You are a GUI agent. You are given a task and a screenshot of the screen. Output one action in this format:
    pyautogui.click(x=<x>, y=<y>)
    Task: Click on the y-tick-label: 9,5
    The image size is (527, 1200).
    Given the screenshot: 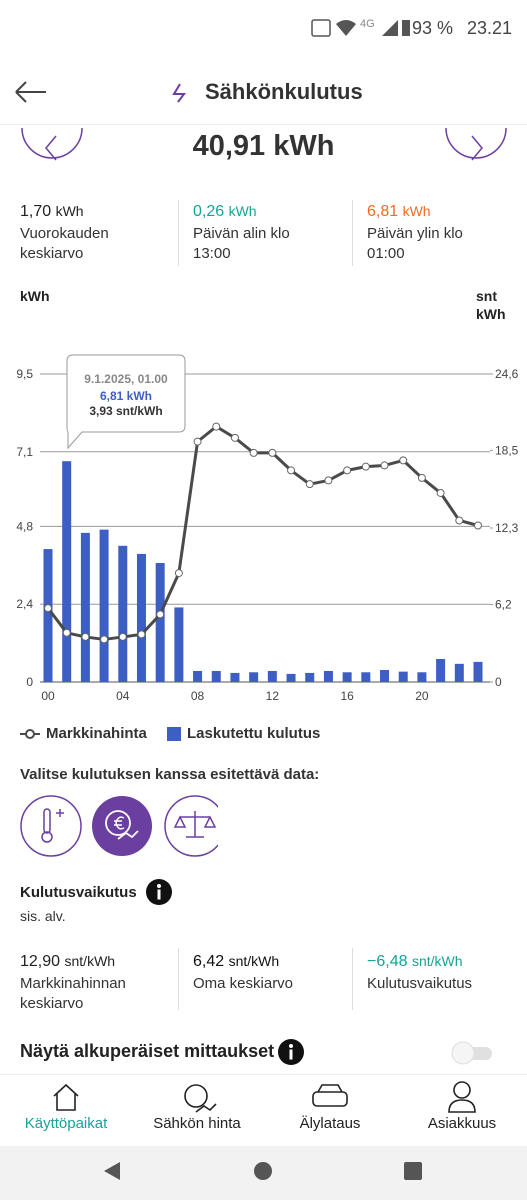 What is the action you would take?
    pyautogui.click(x=24, y=374)
    